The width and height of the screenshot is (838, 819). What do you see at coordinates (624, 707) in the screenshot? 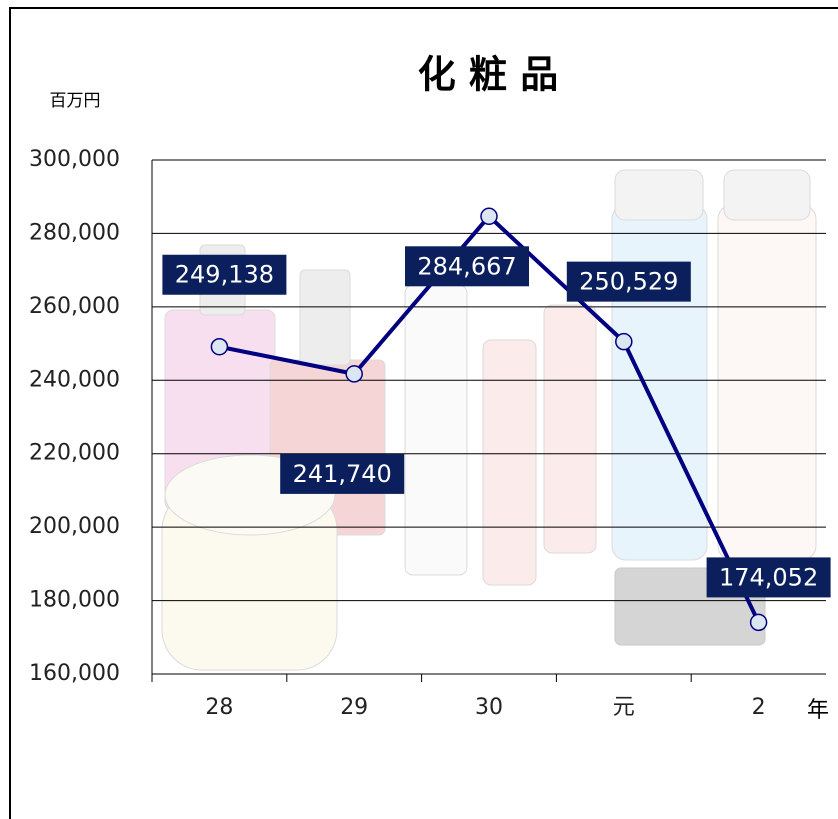
I see `x-tick-label: 元` at bounding box center [624, 707].